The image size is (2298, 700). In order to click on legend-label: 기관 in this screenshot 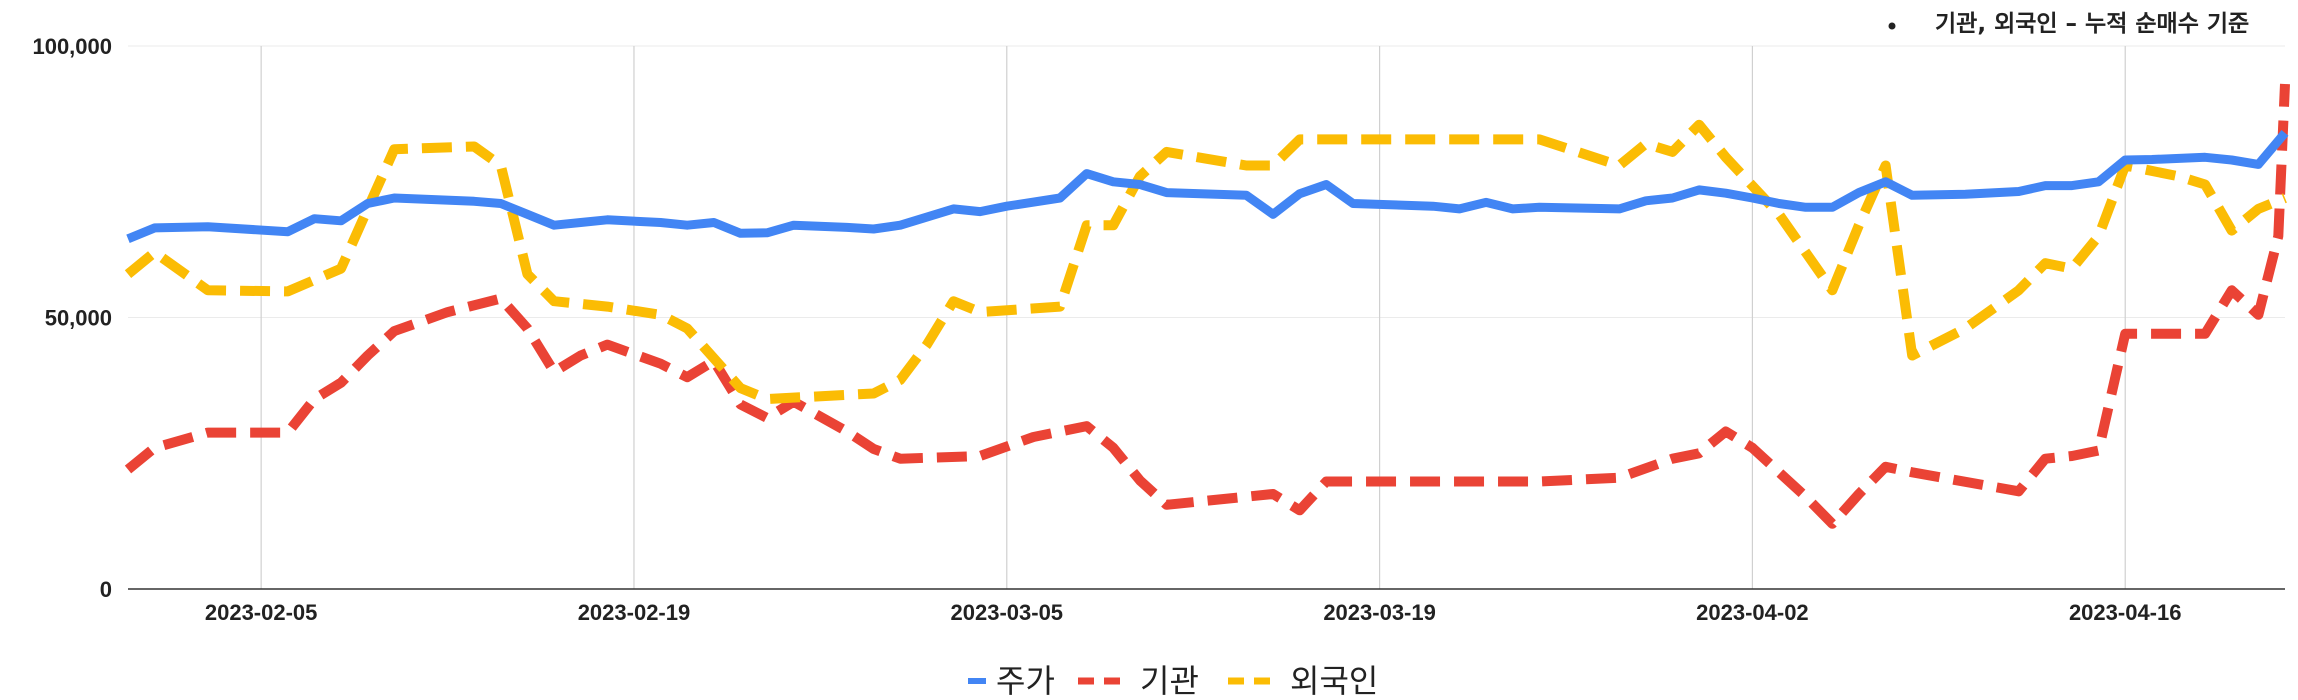, I will do `click(1169, 681)`.